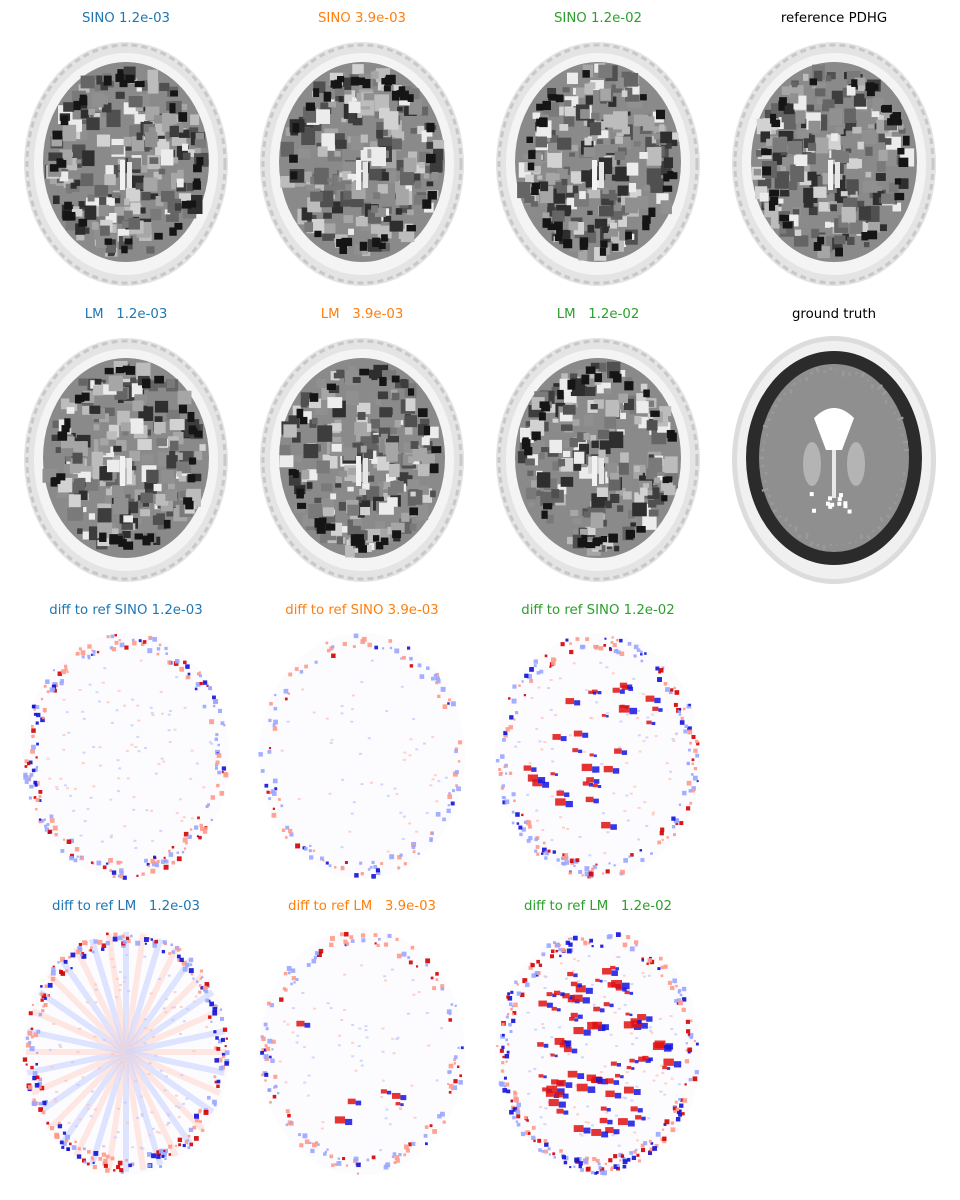  What do you see at coordinates (126, 906) in the screenshot?
I see `panel-title: diff to ref LM 1.2e-03` at bounding box center [126, 906].